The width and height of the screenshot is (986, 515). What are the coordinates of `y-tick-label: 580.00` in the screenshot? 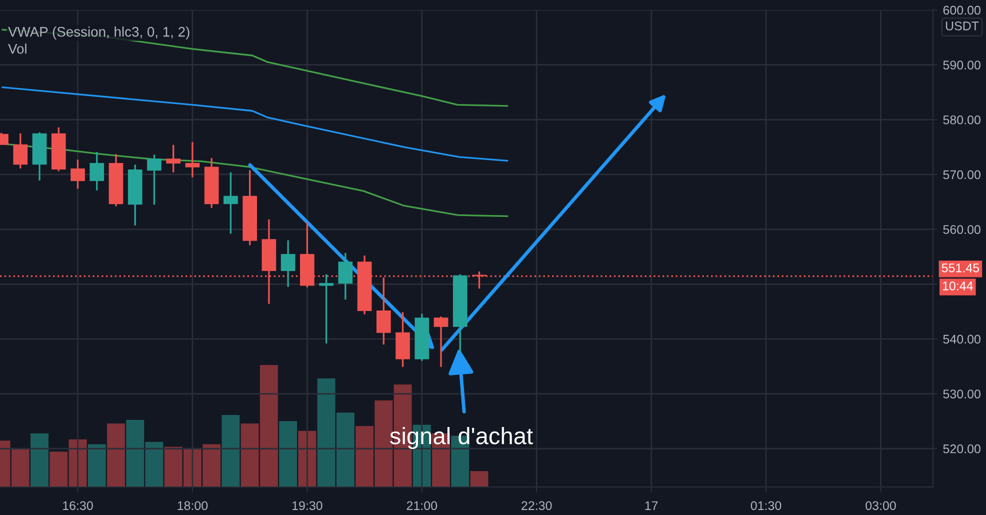 It's located at (961, 119).